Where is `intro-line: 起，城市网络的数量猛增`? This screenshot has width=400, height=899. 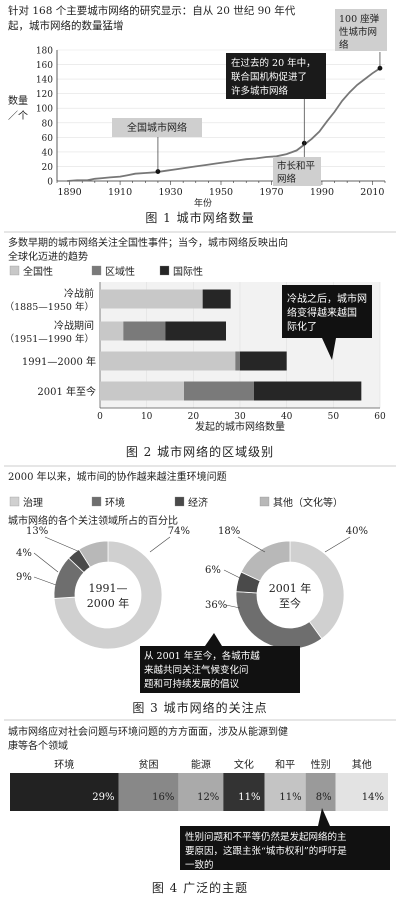 intro-line: 起，城市网络的数量猛增 is located at coordinates (66, 25).